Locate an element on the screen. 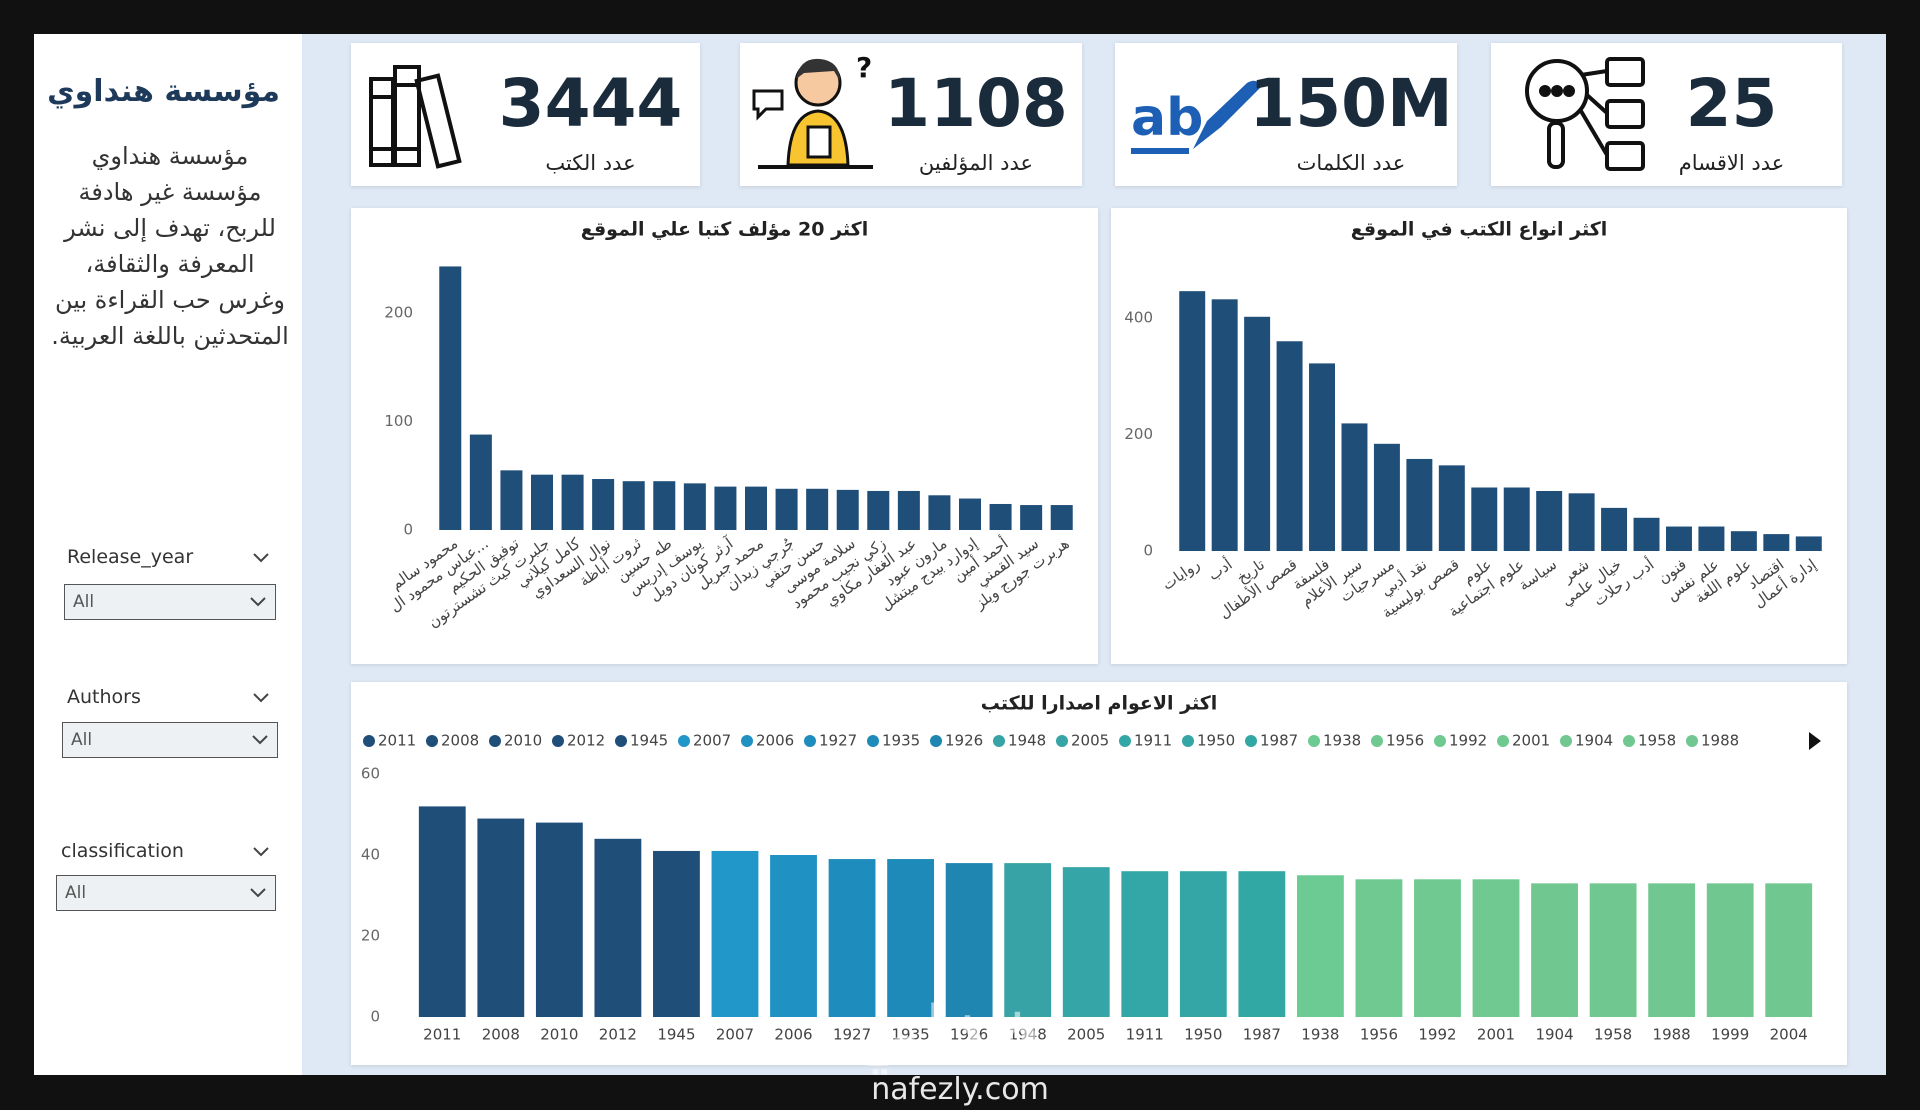 The width and height of the screenshot is (1920, 1110). legend-label: 1926 is located at coordinates (964, 741).